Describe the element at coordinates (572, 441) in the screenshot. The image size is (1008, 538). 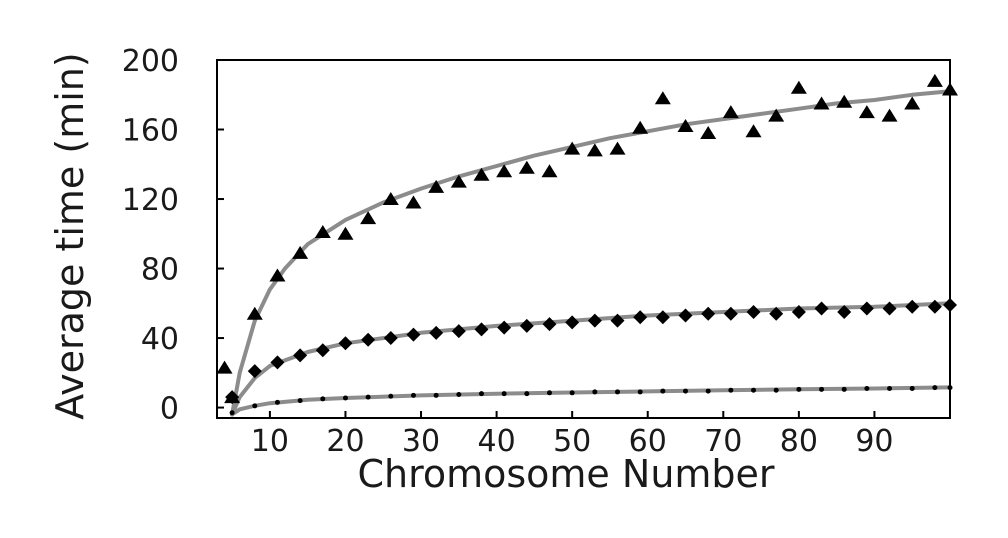
I see `x-tick-label: 50` at that location.